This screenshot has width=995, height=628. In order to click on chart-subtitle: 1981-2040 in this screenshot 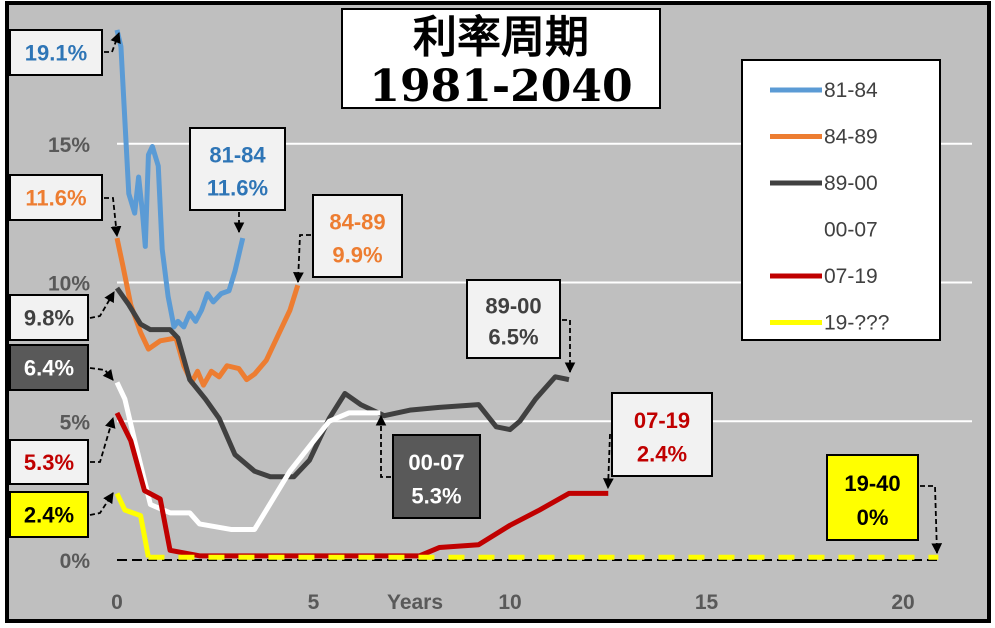, I will do `click(500, 86)`.